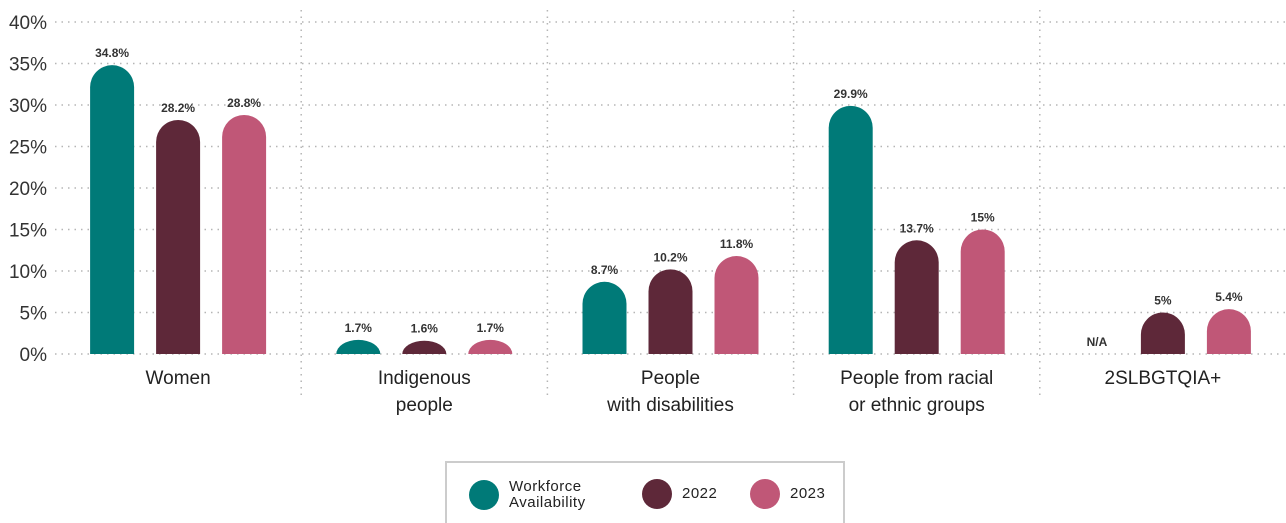 Image resolution: width=1286 pixels, height=523 pixels. Describe the element at coordinates (34, 314) in the screenshot. I see `y-tick-label: 5%` at that location.